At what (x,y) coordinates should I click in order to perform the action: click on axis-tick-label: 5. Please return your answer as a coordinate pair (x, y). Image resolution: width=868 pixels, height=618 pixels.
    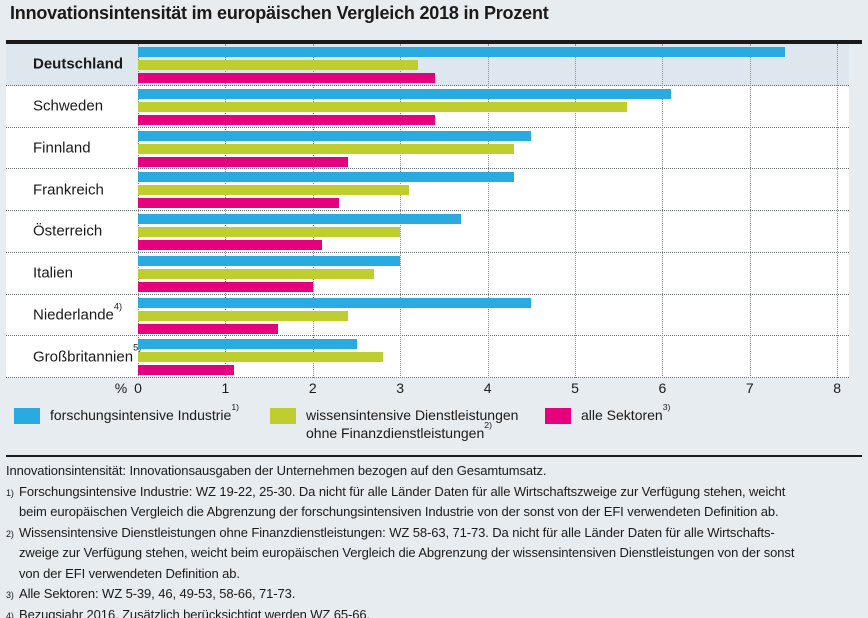
    Looking at the image, I should click on (575, 388).